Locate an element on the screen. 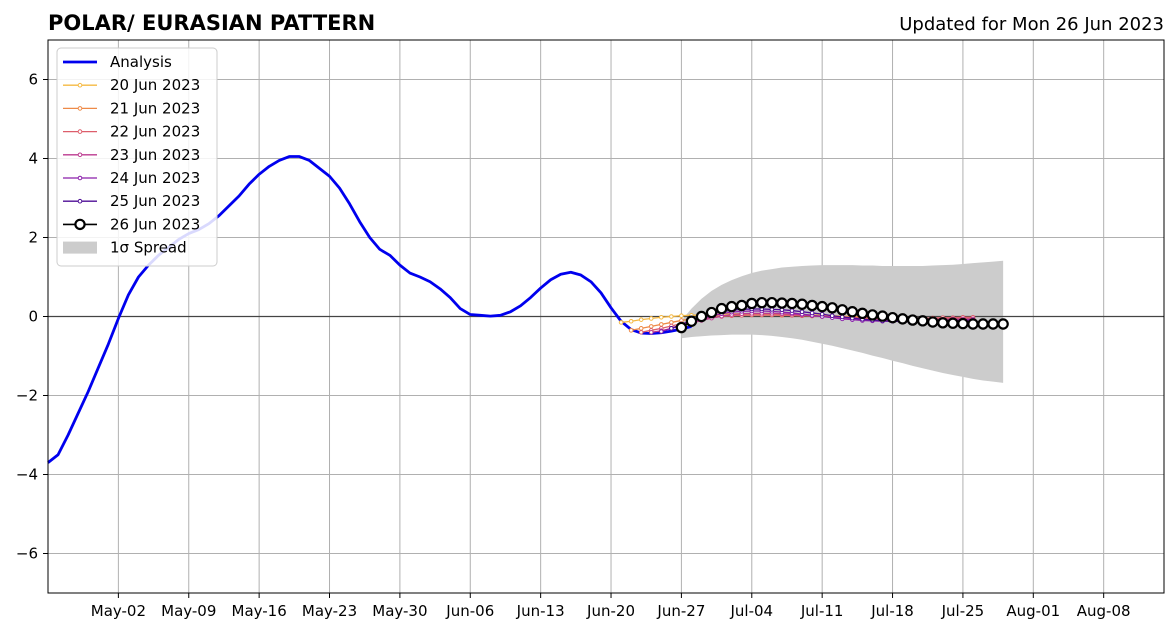 The image size is (1176, 633). y-tick-label: −6 is located at coordinates (27, 554).